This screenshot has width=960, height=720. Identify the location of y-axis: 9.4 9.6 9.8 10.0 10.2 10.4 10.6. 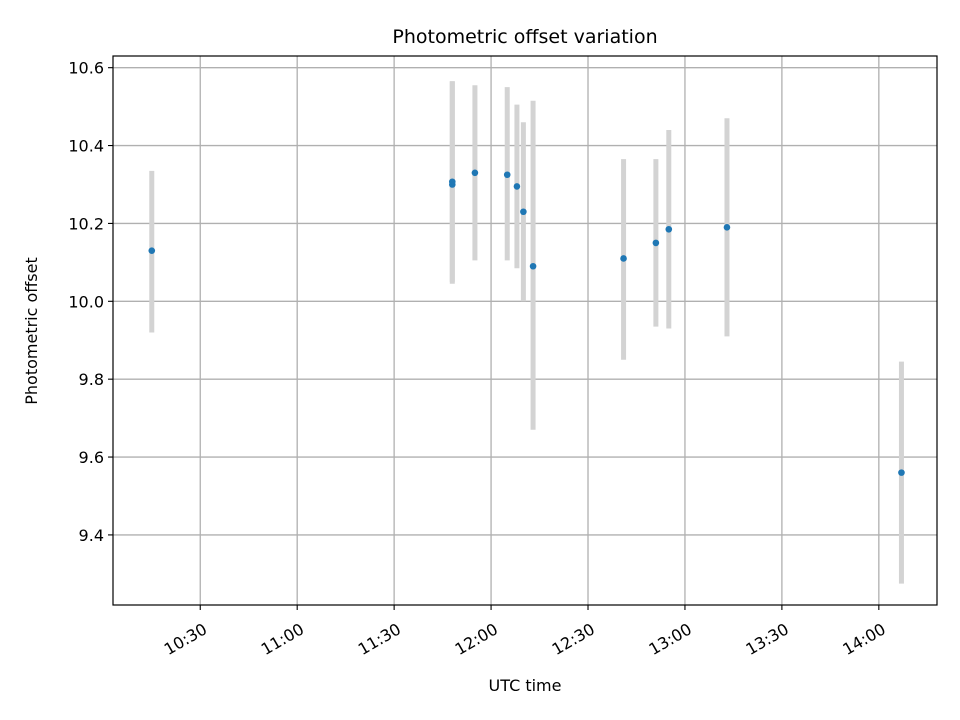
(90, 302).